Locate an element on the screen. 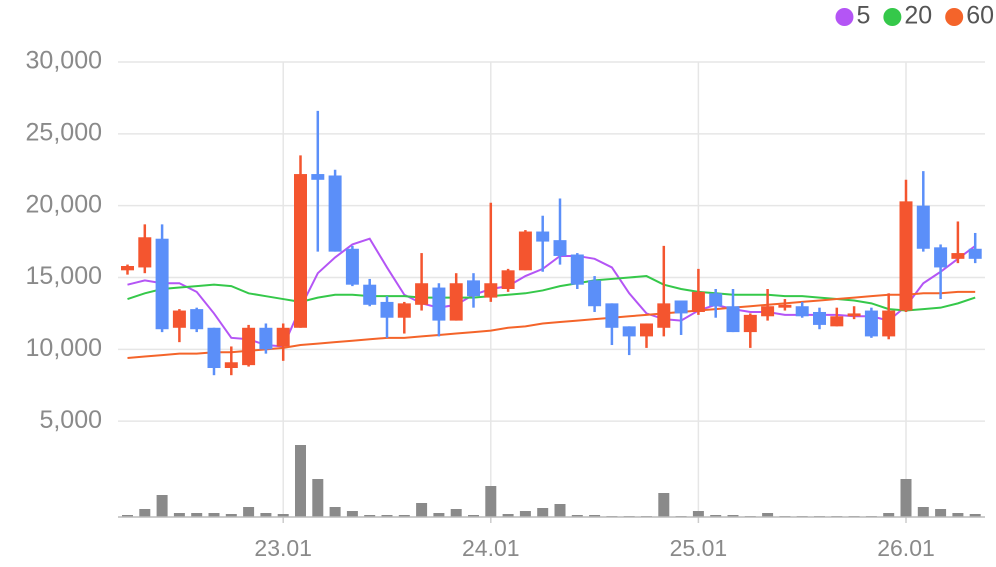 This screenshot has width=996, height=567. ma-line is located at coordinates (551, 293).